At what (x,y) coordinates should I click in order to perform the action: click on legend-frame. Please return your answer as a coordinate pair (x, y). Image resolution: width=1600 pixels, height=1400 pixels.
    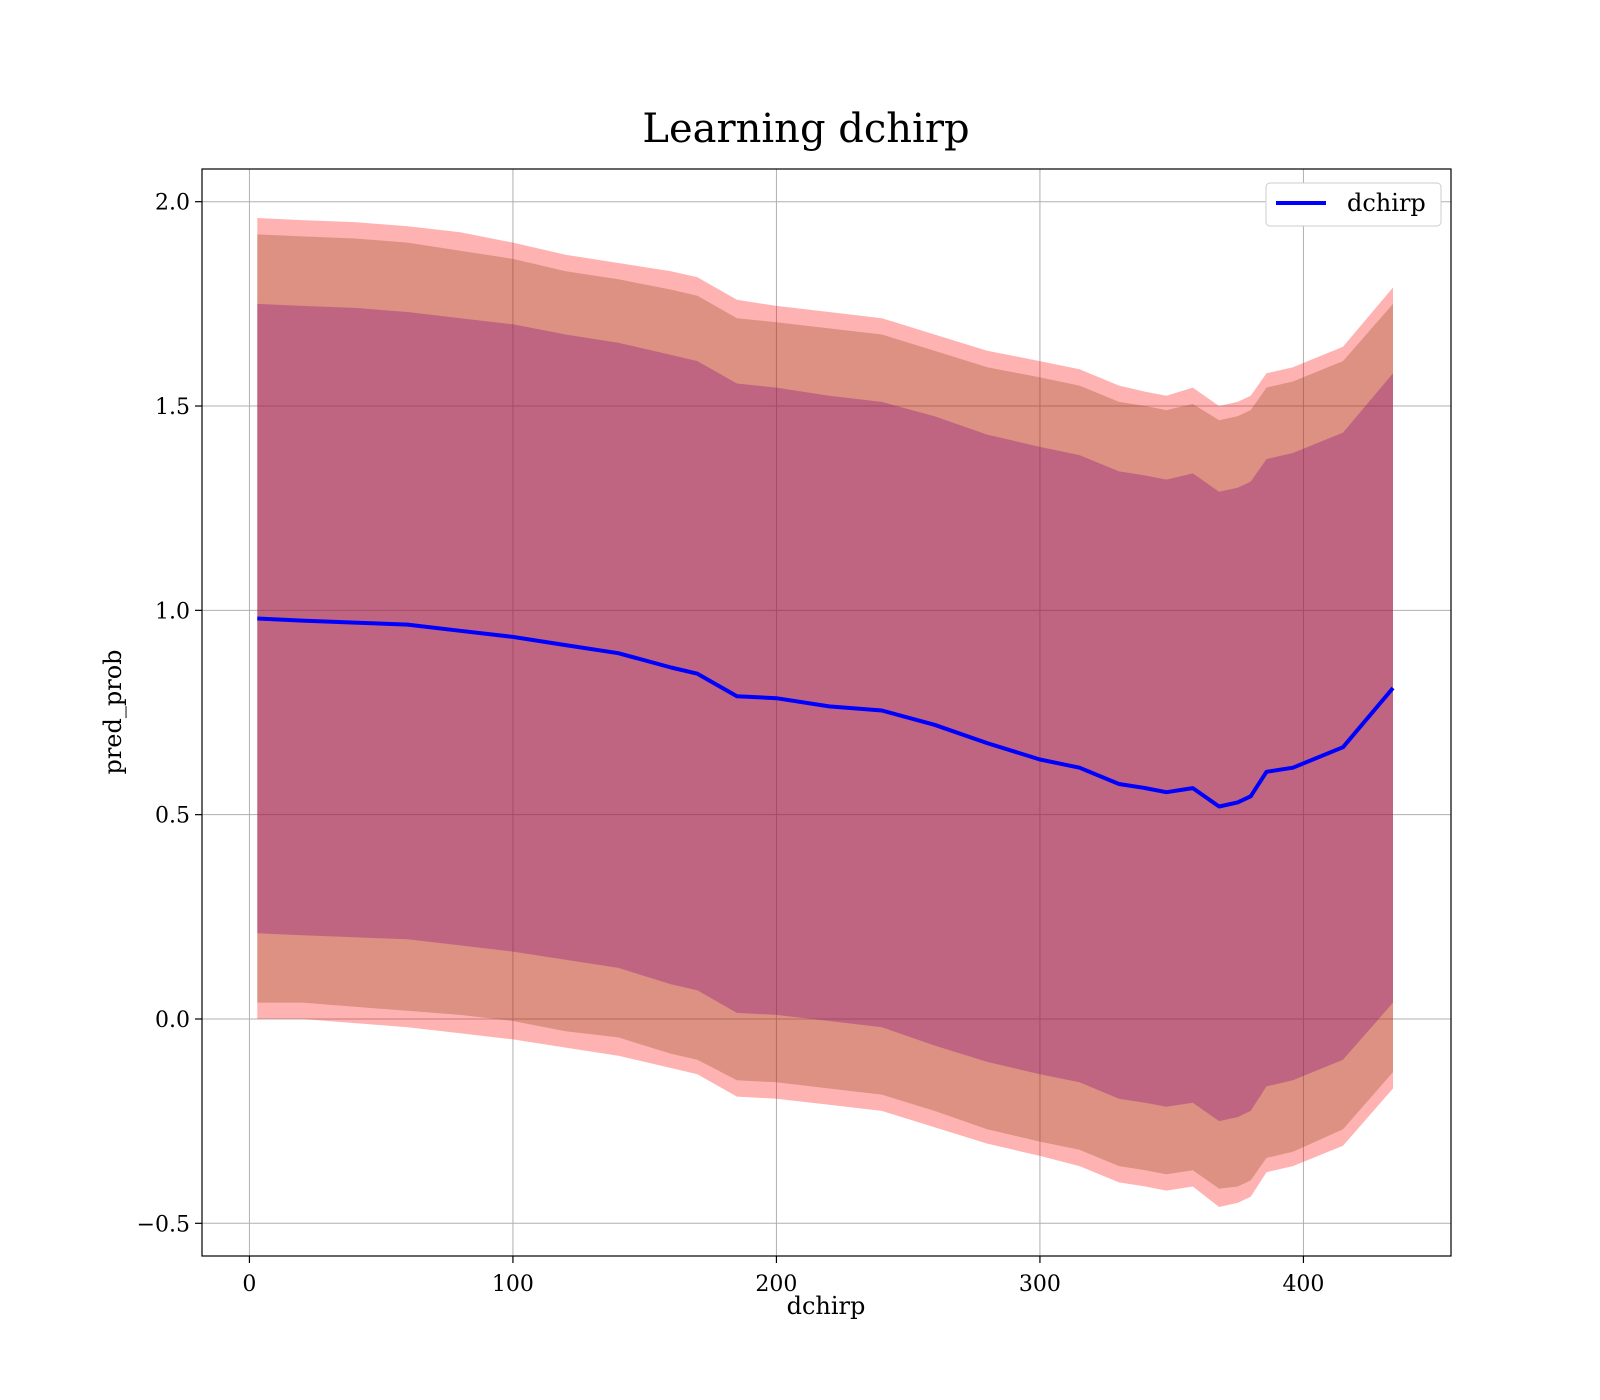
    Looking at the image, I should click on (1353, 204).